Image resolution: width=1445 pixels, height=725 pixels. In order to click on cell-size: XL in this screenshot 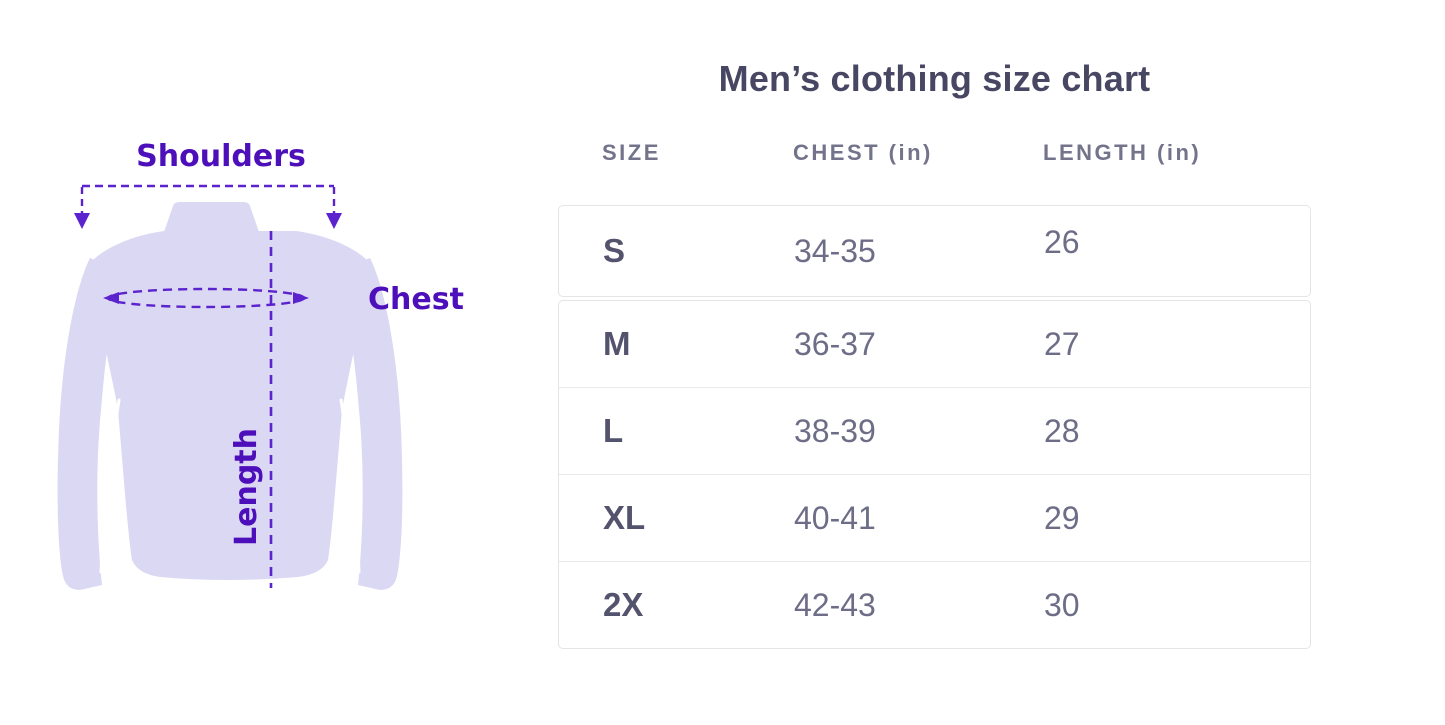, I will do `click(624, 517)`.